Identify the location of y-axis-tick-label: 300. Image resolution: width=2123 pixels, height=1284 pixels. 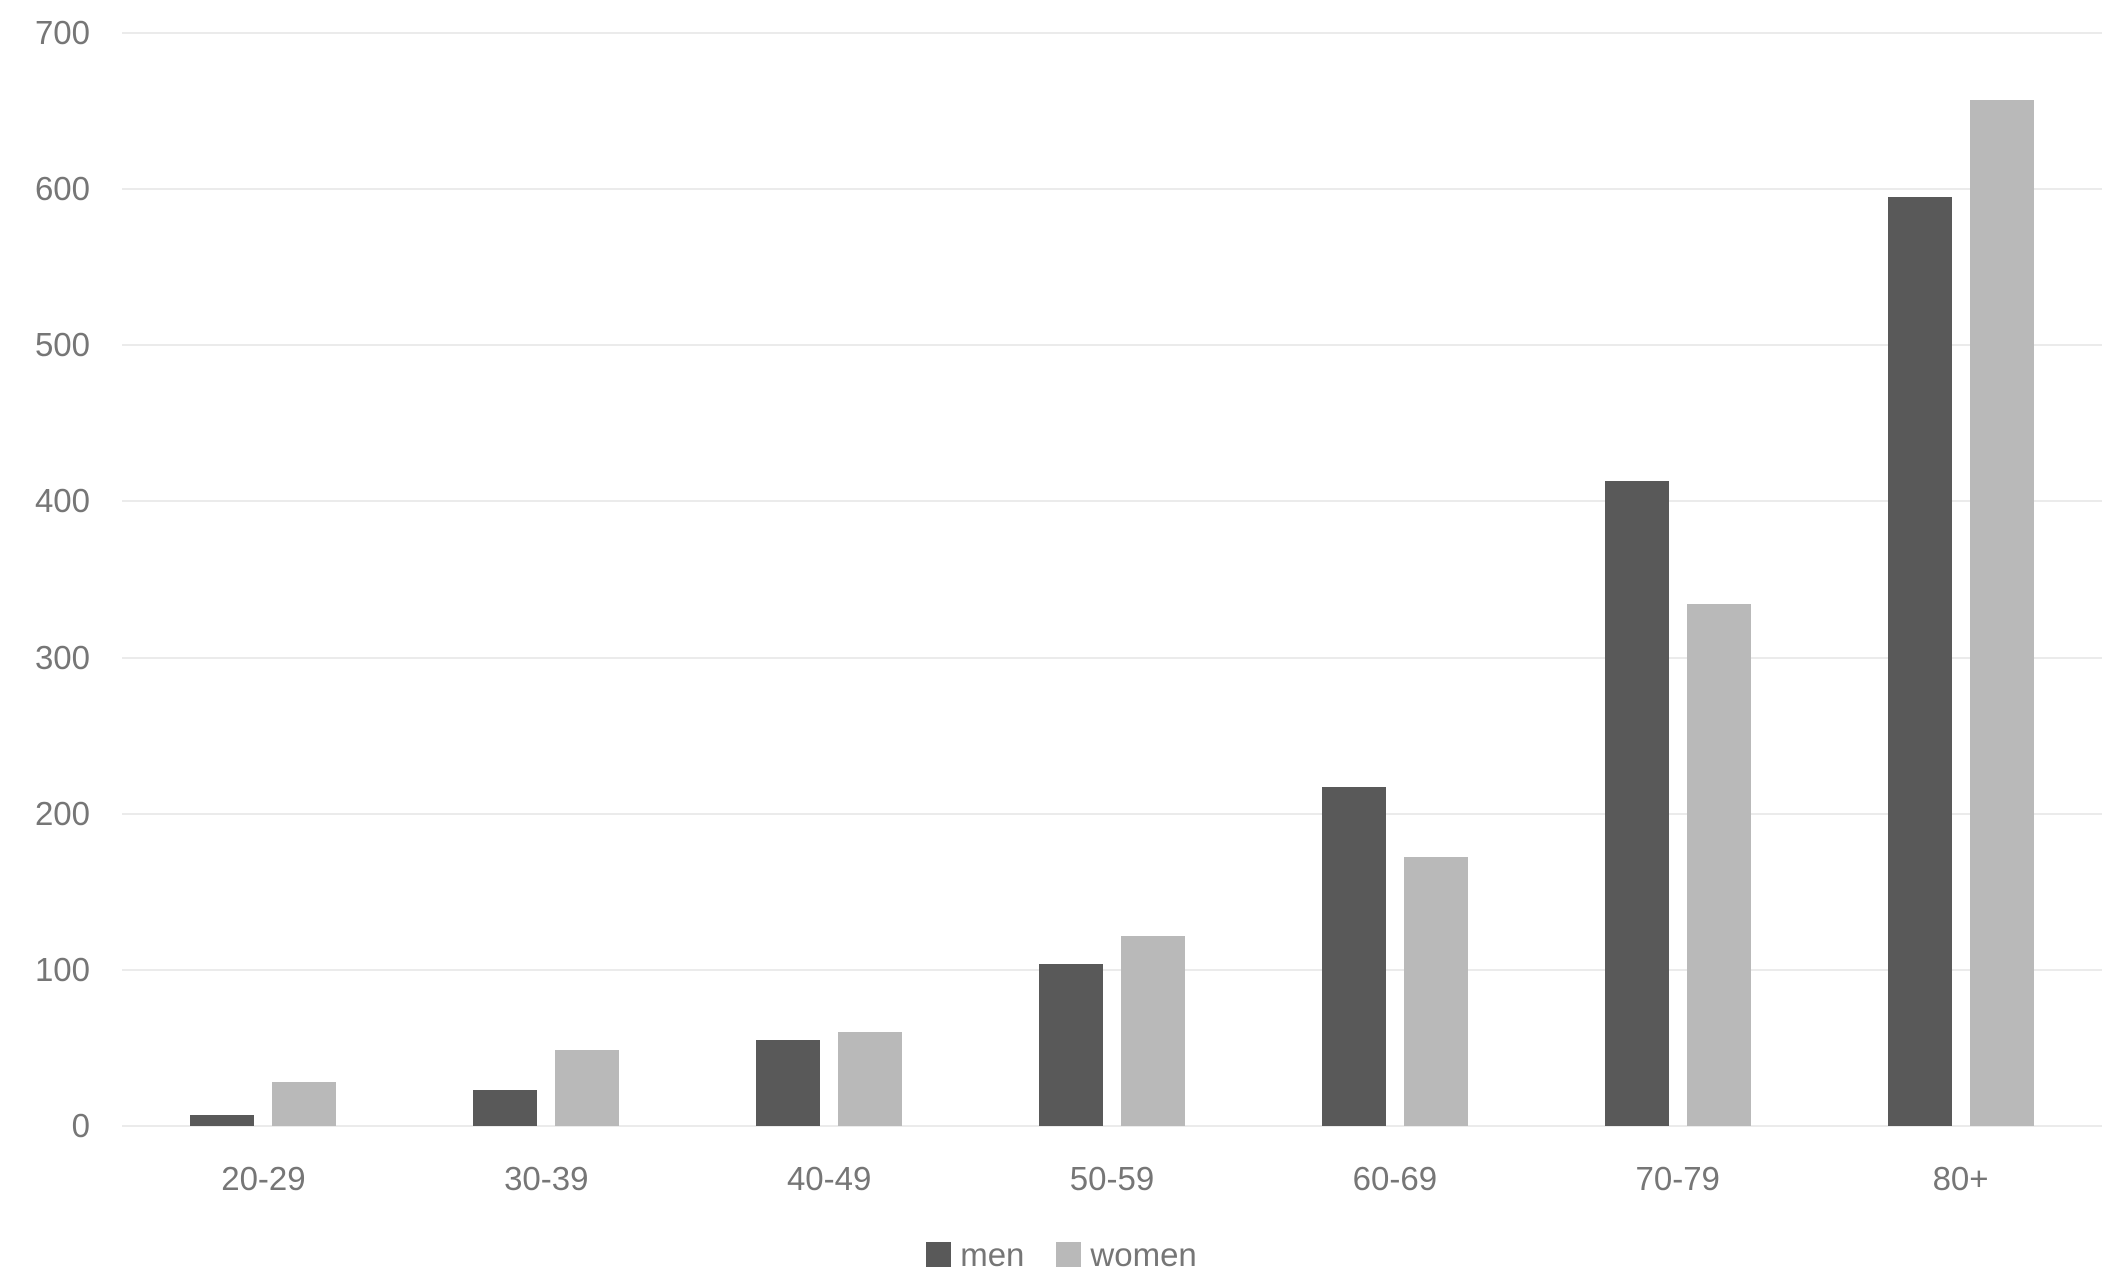
(62, 657).